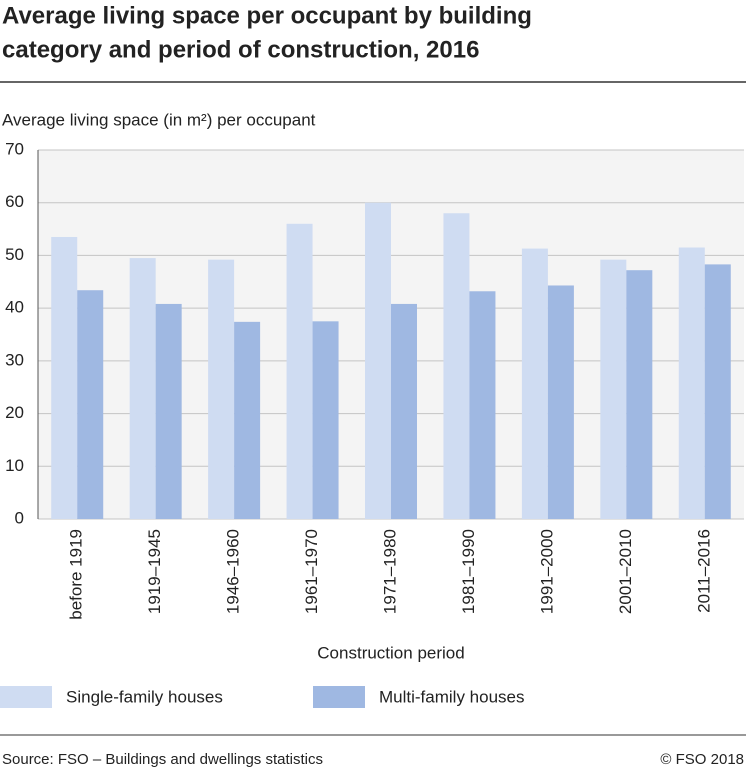  I want to click on y-tick-label: 0, so click(19, 517).